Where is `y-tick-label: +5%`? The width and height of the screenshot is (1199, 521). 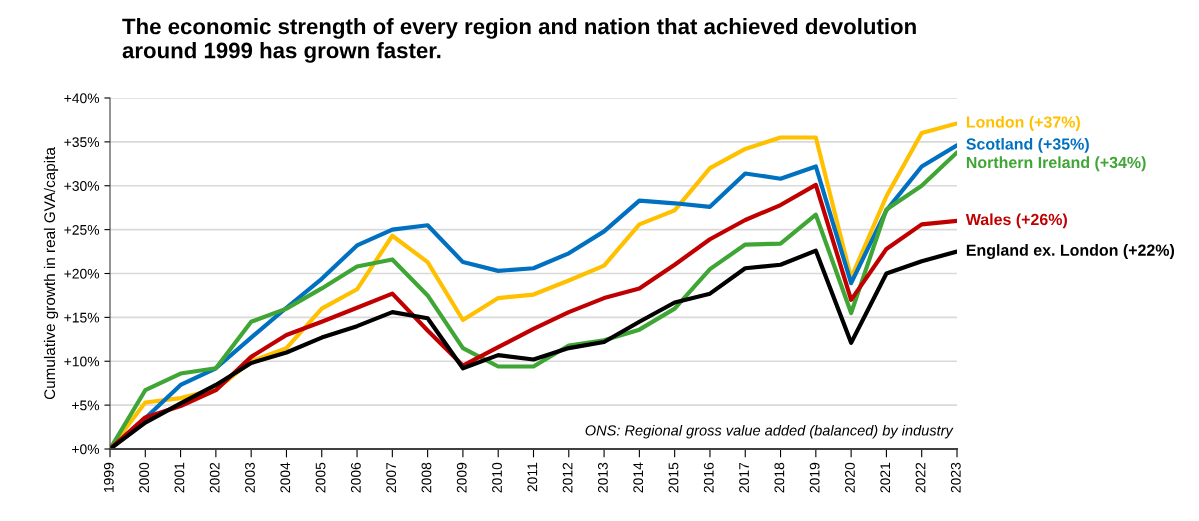
y-tick-label: +5% is located at coordinates (86, 405).